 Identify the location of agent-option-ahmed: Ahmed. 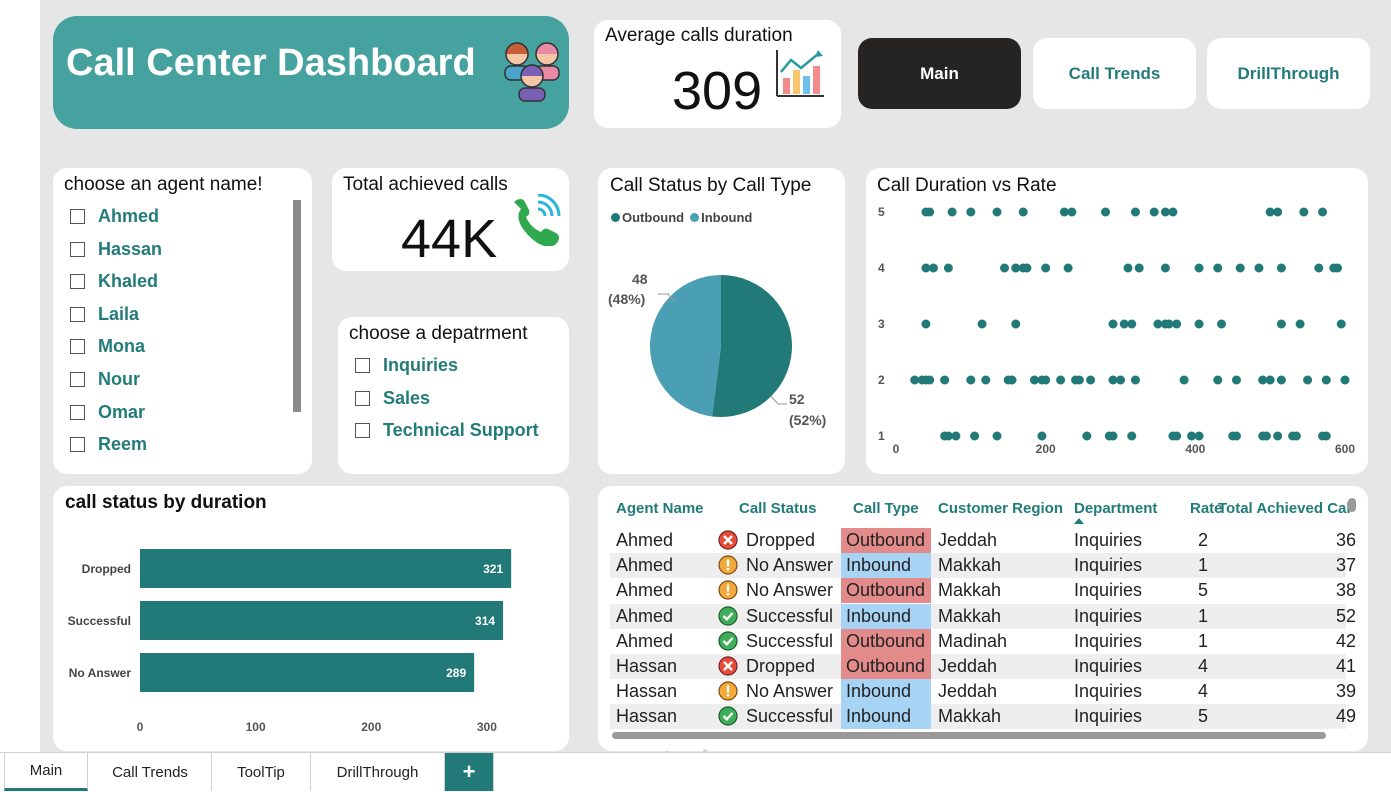
(114, 216).